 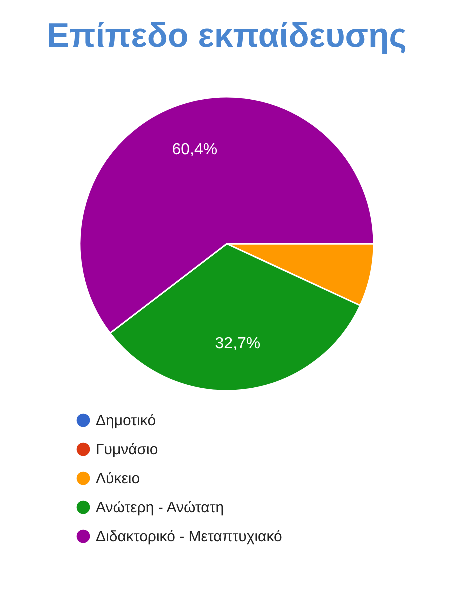 I want to click on legend-label: Δημοτικό, so click(x=126, y=421).